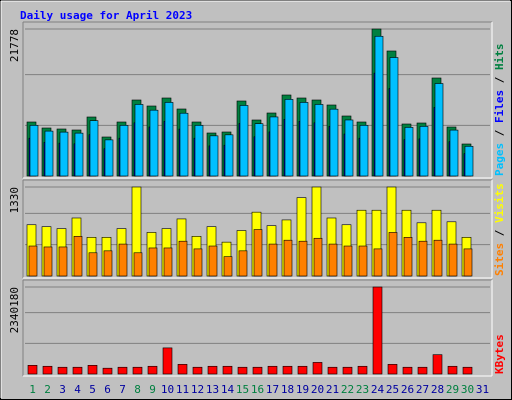  I want to click on legend-entry: Files, so click(499, 106).